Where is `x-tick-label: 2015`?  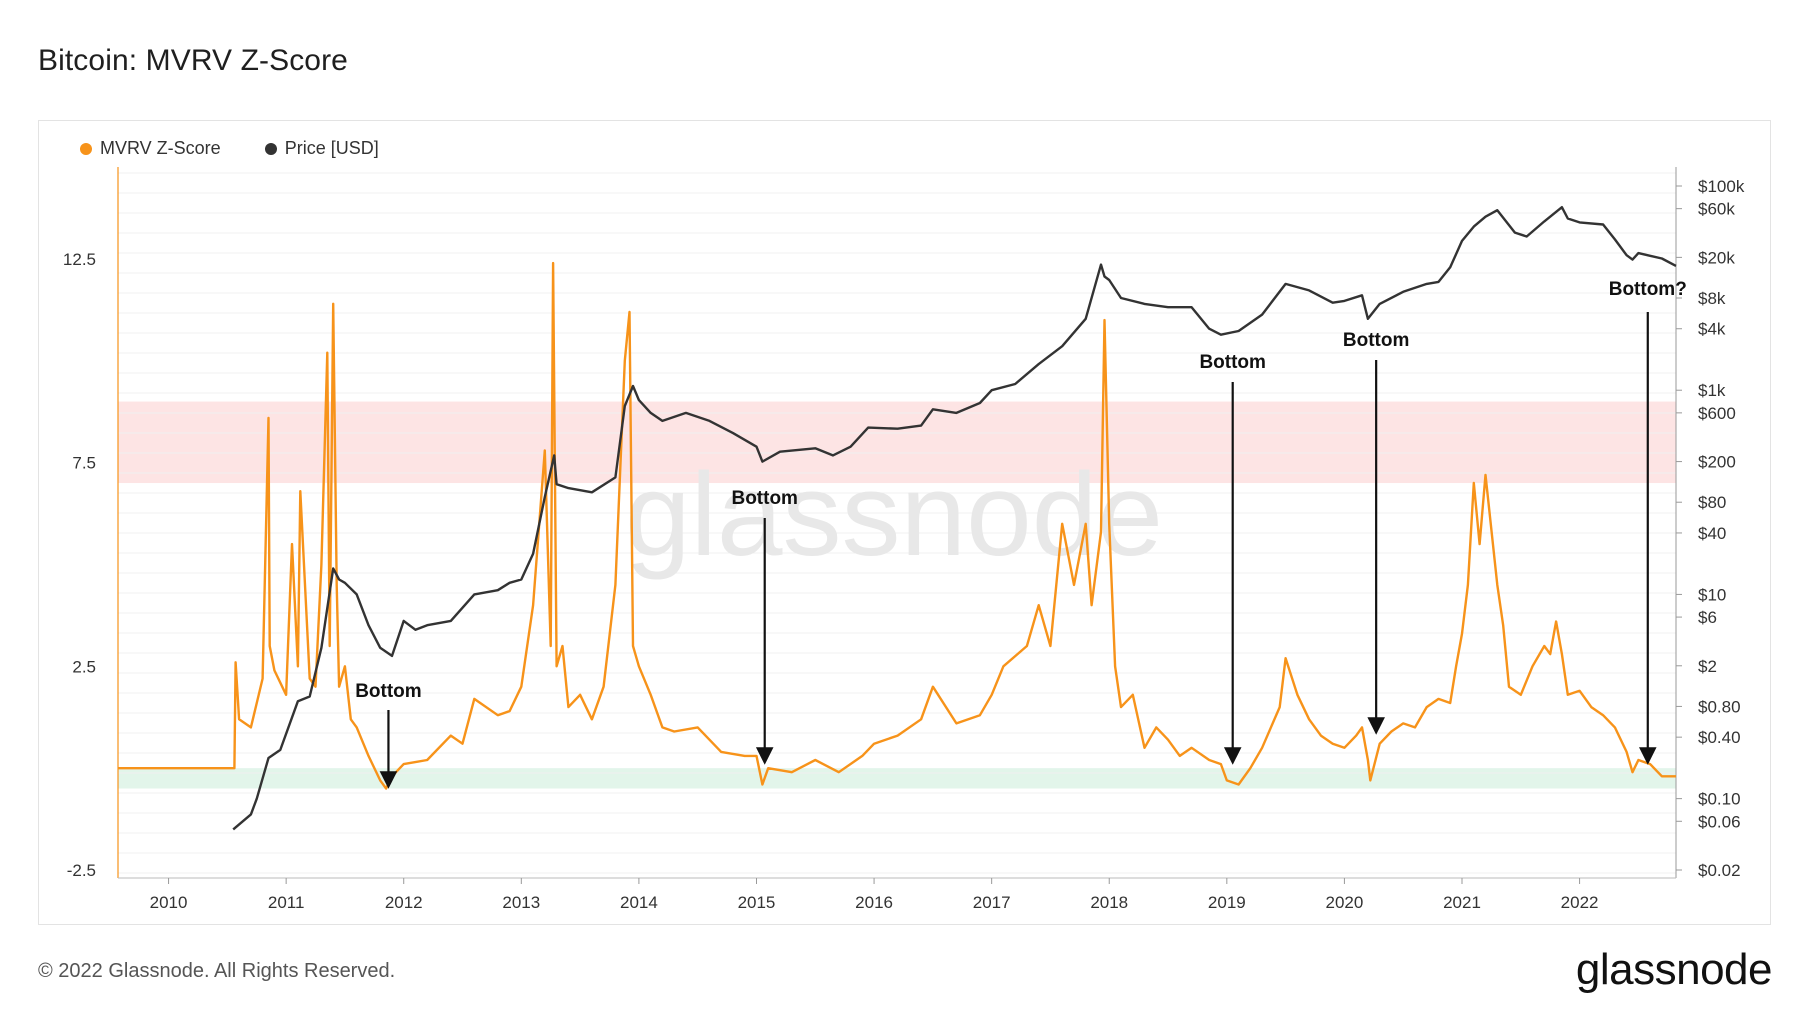
x-tick-label: 2015 is located at coordinates (757, 902).